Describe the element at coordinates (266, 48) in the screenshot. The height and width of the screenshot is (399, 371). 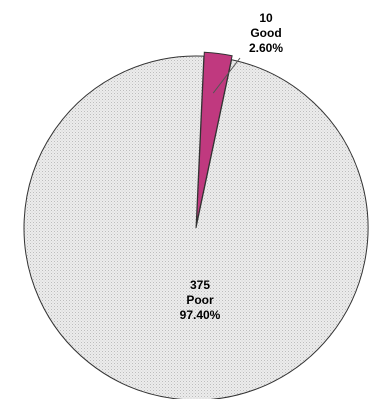
I see `good-percent-label: 2.60%` at that location.